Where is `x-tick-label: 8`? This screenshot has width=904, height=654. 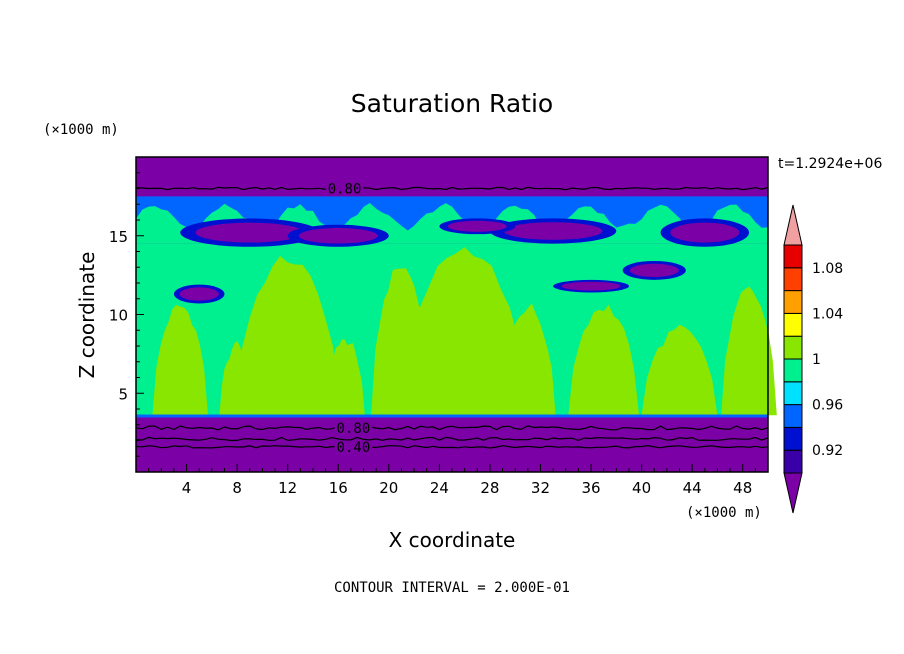 x-tick-label: 8 is located at coordinates (237, 488).